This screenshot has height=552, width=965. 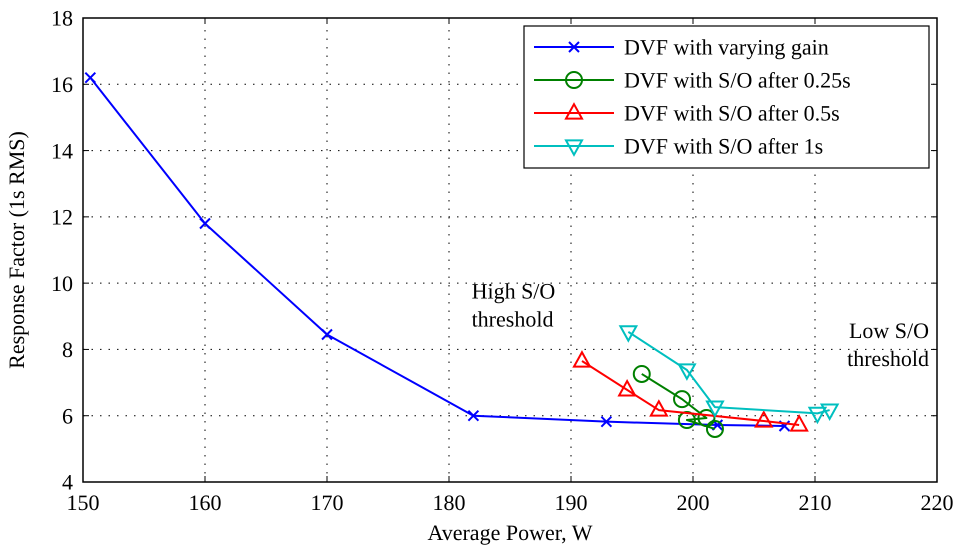 What do you see at coordinates (732, 113) in the screenshot?
I see `legend-label: DVF with S/O after 0.5s` at bounding box center [732, 113].